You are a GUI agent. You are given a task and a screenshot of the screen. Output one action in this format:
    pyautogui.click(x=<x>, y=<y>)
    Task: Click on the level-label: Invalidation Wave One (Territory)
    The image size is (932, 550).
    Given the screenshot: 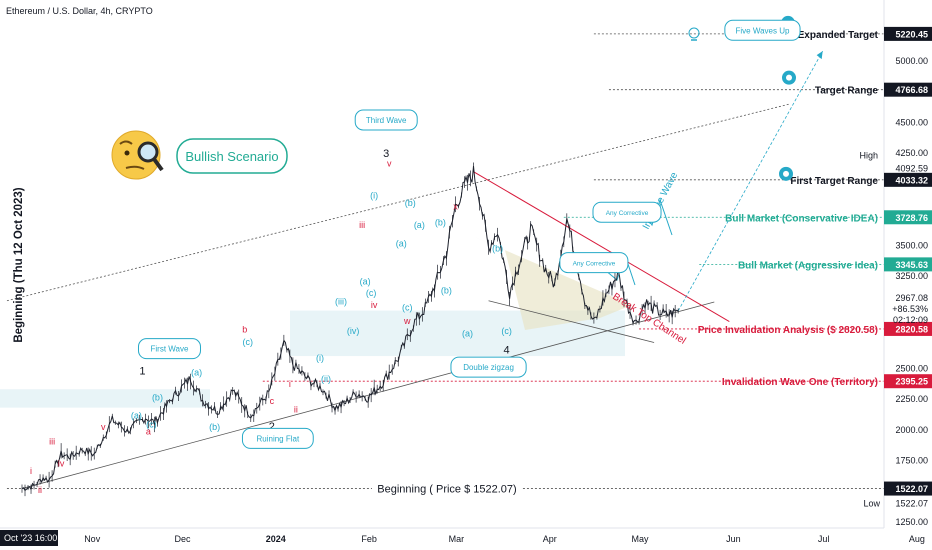 What is the action you would take?
    pyautogui.click(x=800, y=382)
    